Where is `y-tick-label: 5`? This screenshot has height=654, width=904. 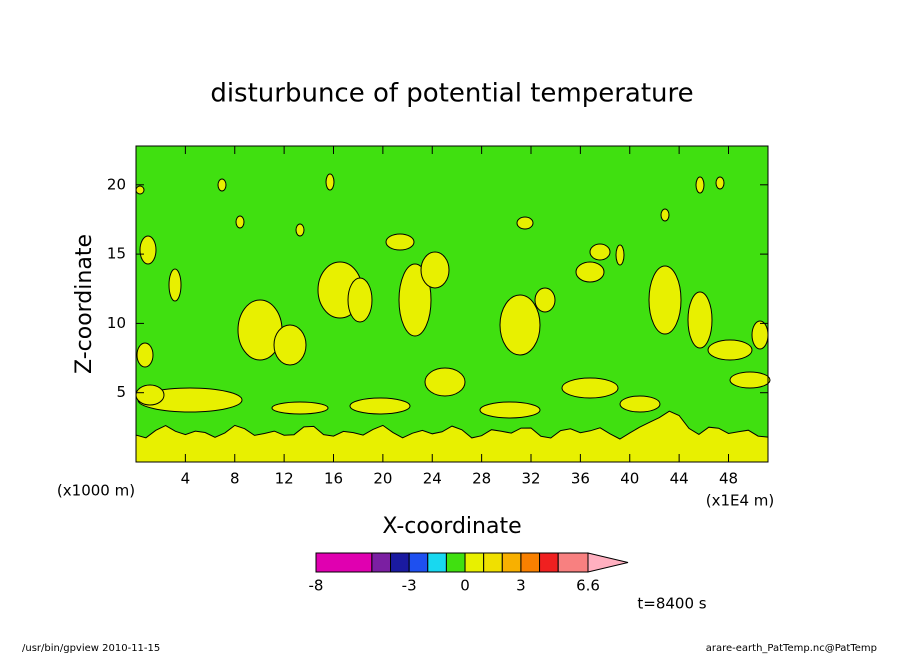 y-tick-label: 5 is located at coordinates (121, 392).